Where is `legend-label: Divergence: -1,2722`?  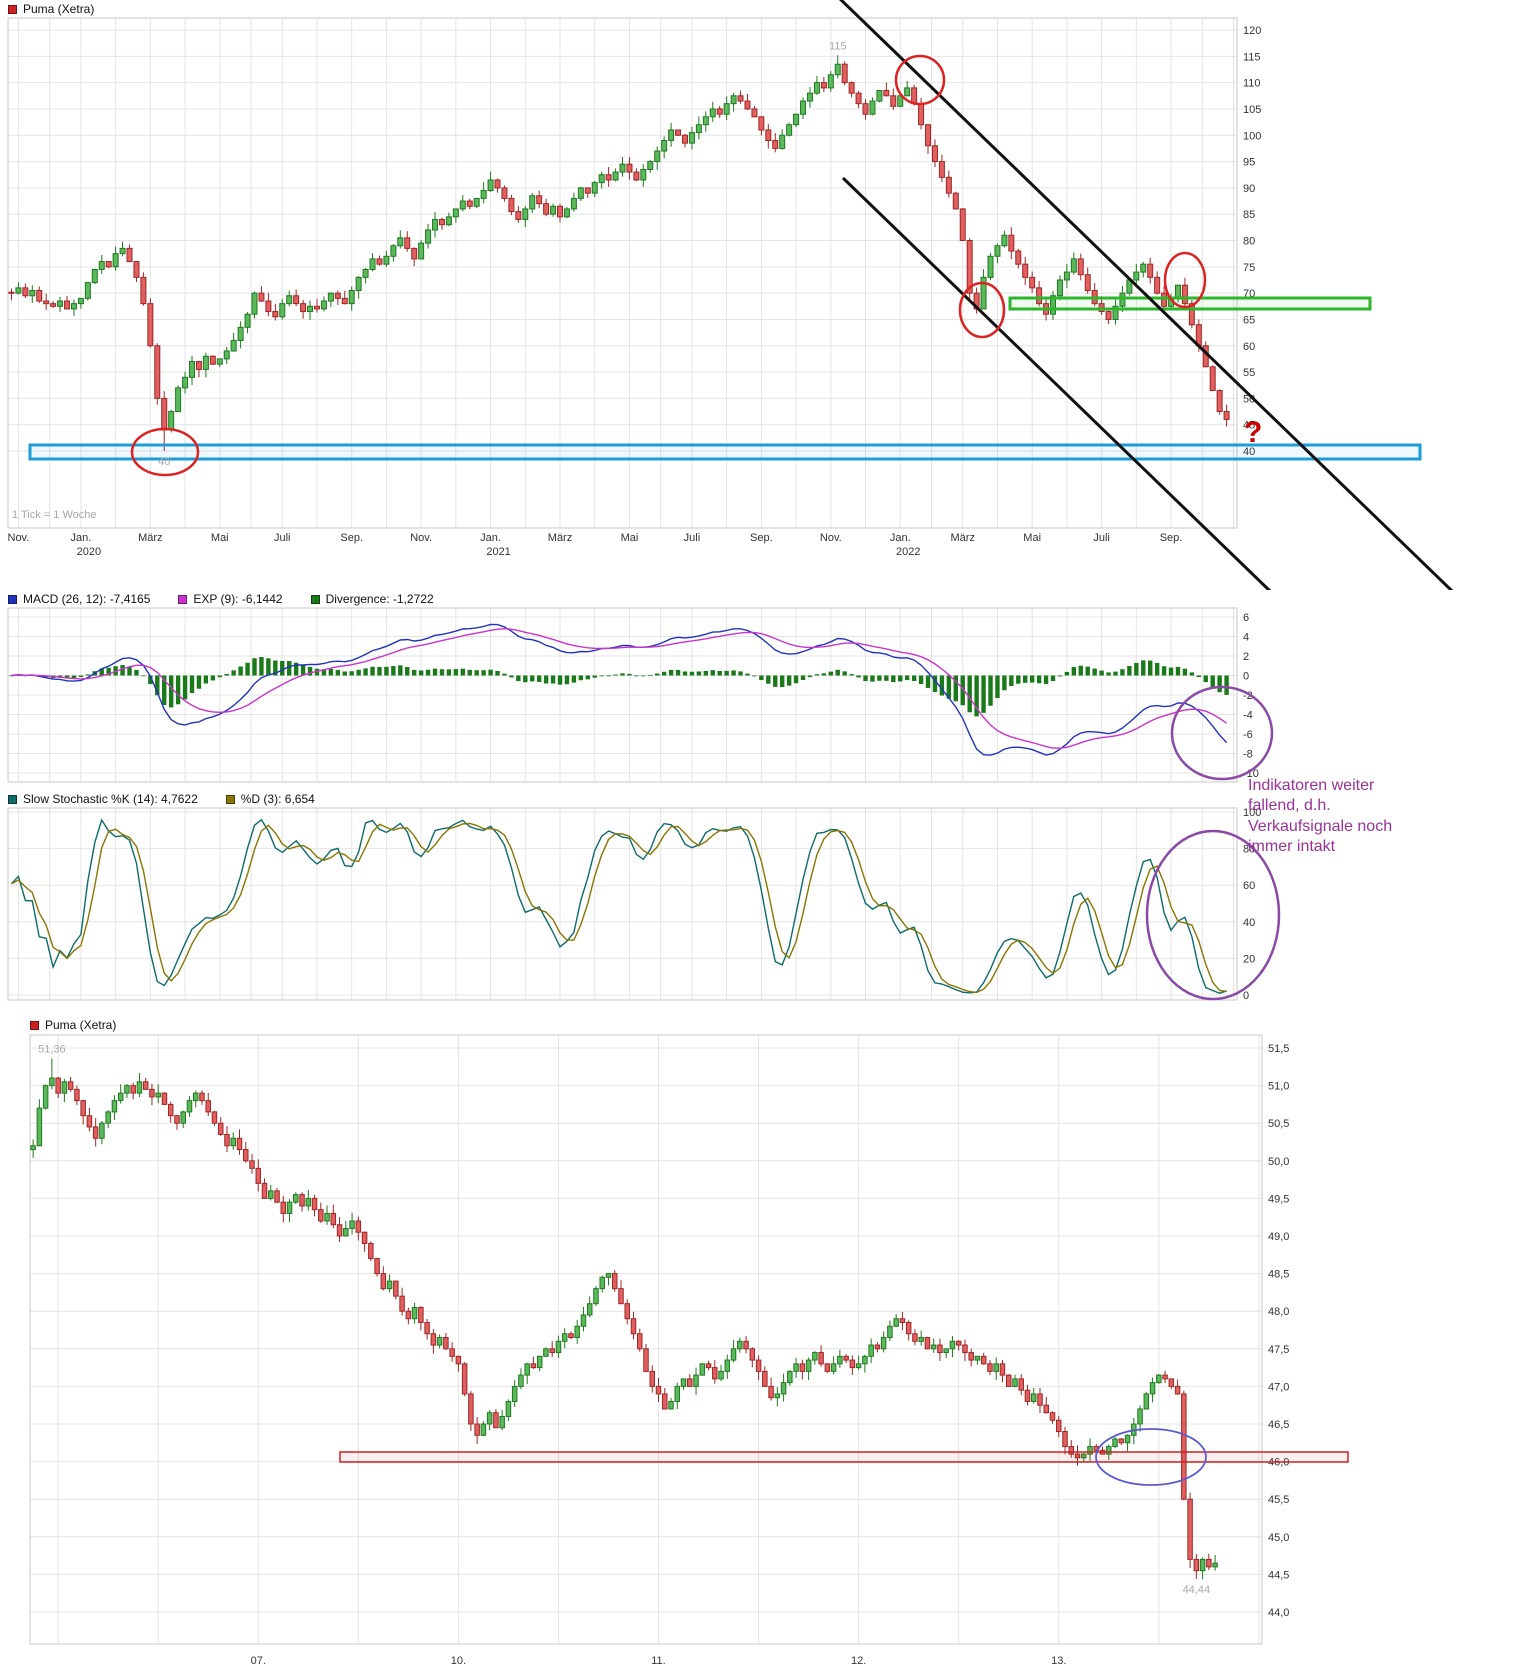 legend-label: Divergence: -1,2722 is located at coordinates (379, 599).